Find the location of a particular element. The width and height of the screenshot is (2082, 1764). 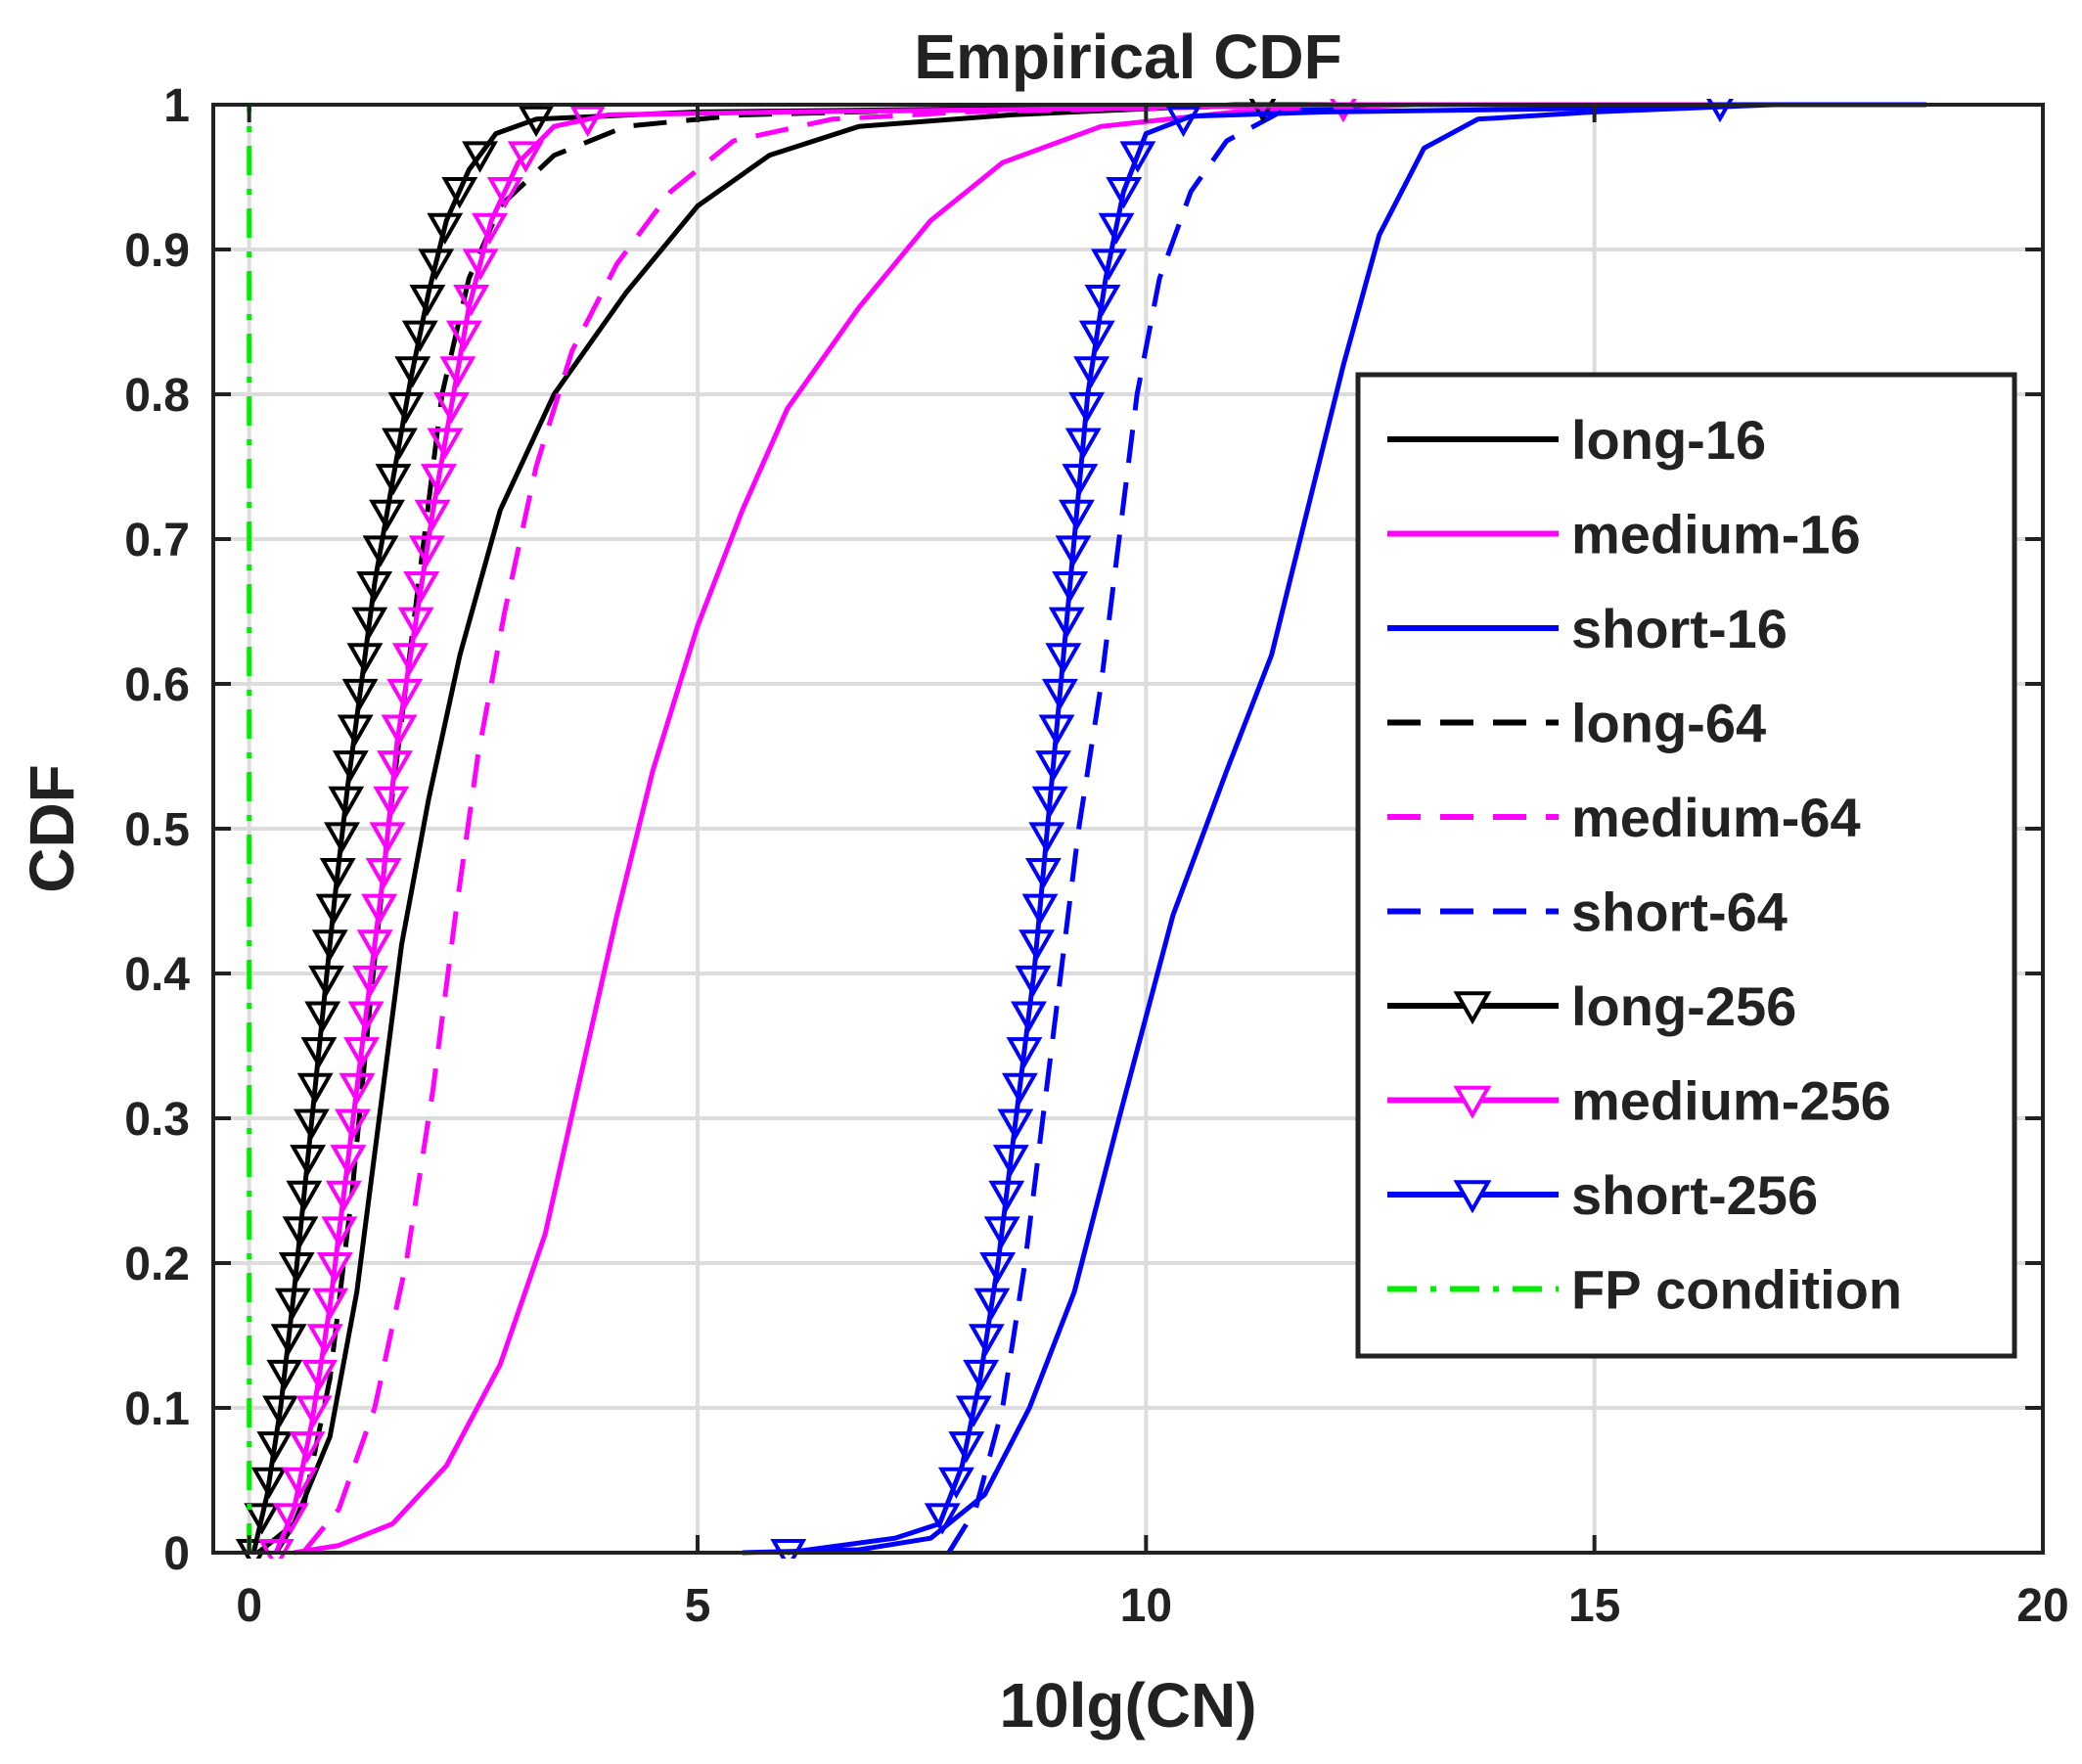

legend-item-fp-condition: FP condition is located at coordinates (1644, 1290).